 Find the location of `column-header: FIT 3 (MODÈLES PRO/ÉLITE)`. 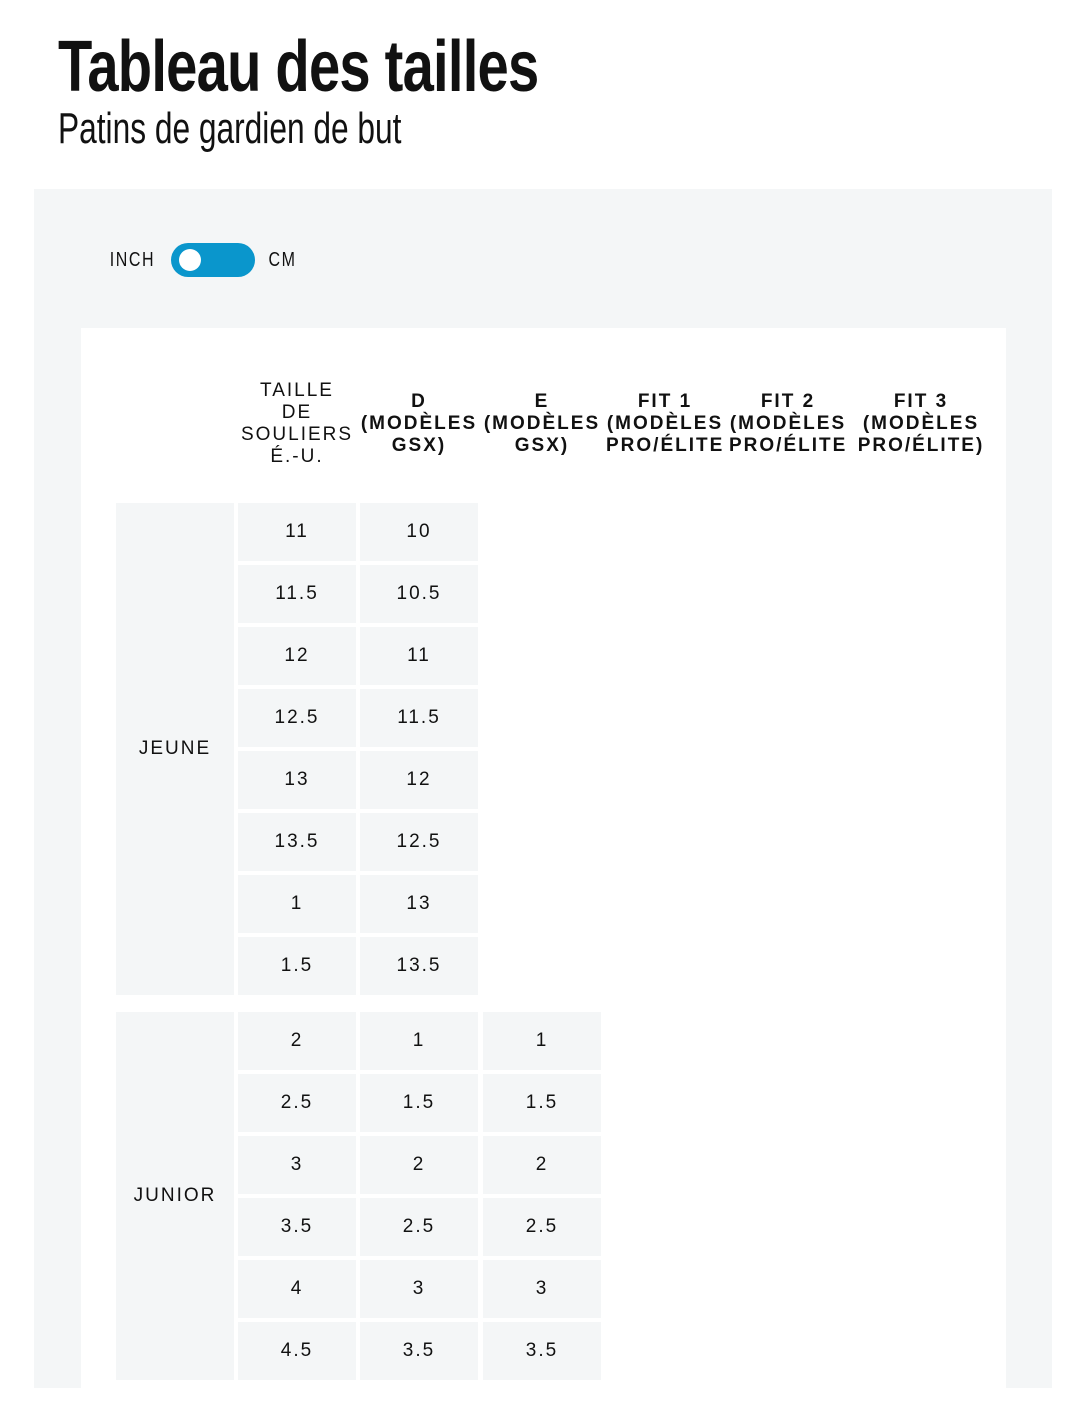

column-header: FIT 3 (MODÈLES PRO/ÉLITE) is located at coordinates (921, 424).